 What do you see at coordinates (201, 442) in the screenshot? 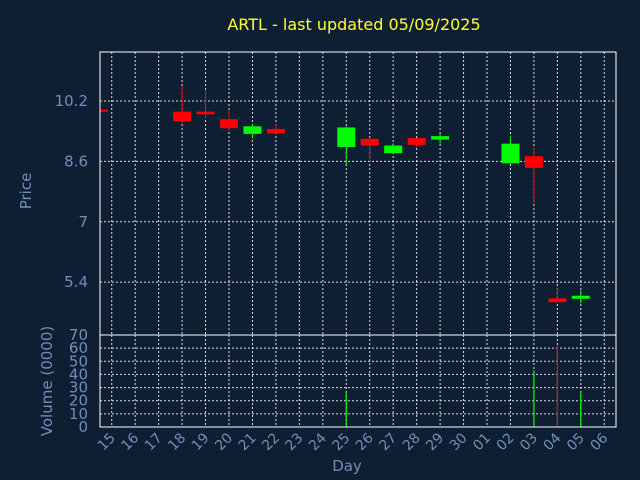
I see `x-tick-label: 19` at bounding box center [201, 442].